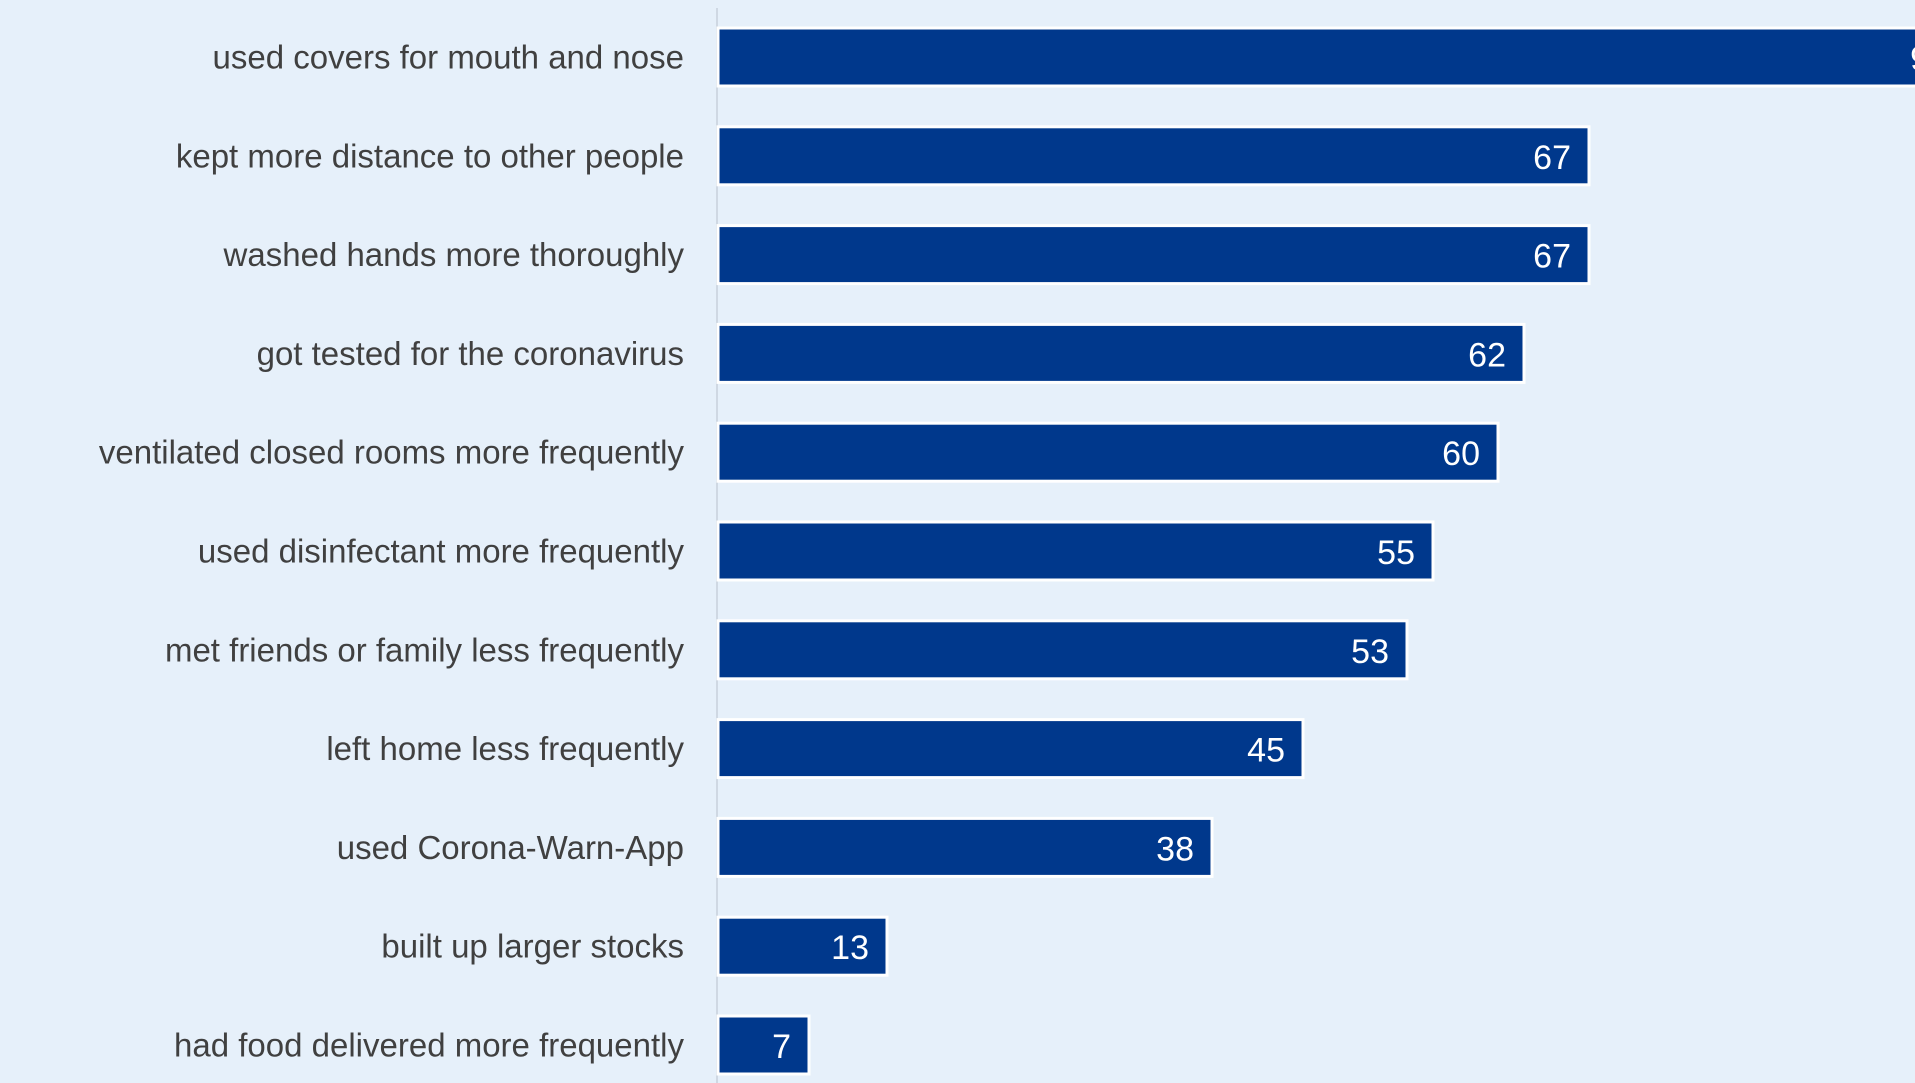  What do you see at coordinates (1461, 454) in the screenshot?
I see `value-label-5: 60` at bounding box center [1461, 454].